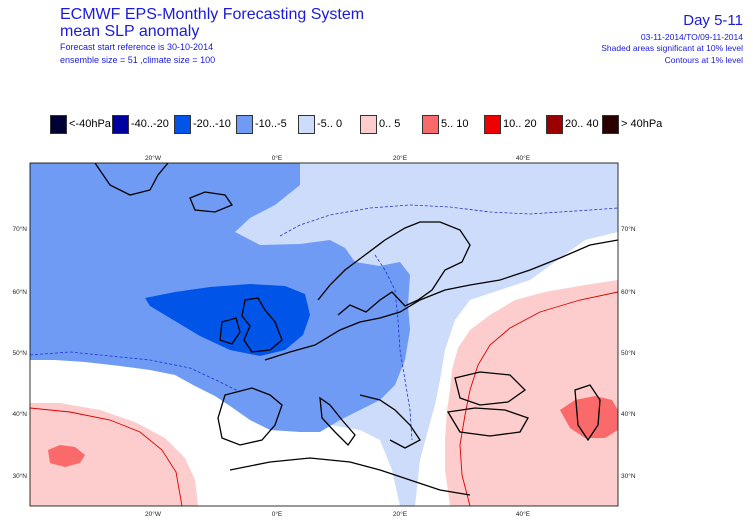 The width and height of the screenshot is (753, 527). Describe the element at coordinates (390, 421) in the screenshot. I see `balkans-coast` at that location.